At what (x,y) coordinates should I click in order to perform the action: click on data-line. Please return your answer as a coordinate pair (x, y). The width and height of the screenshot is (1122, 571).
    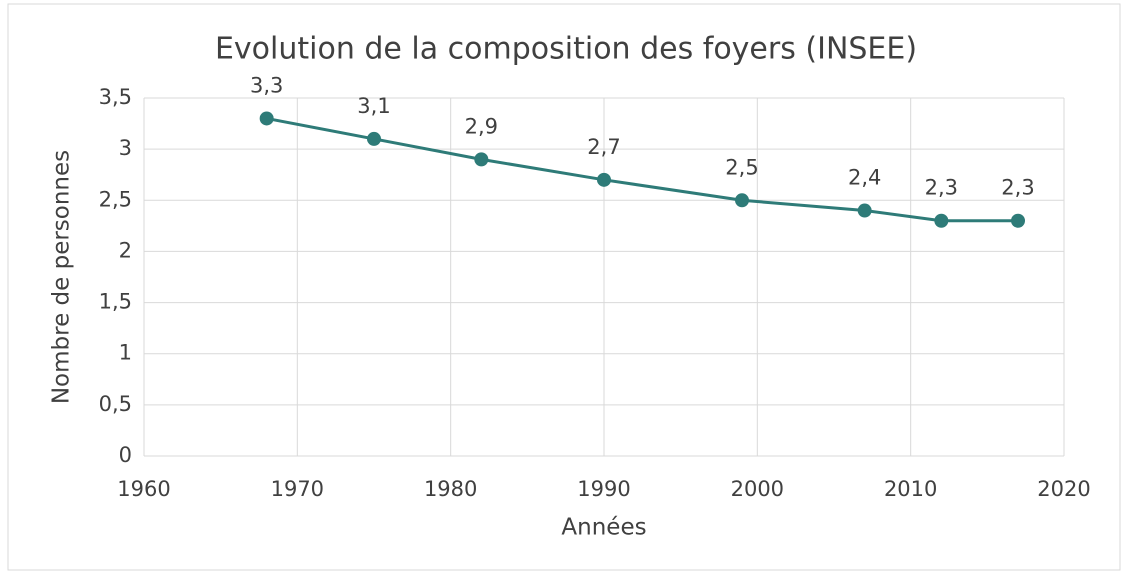
    Looking at the image, I should click on (642, 169).